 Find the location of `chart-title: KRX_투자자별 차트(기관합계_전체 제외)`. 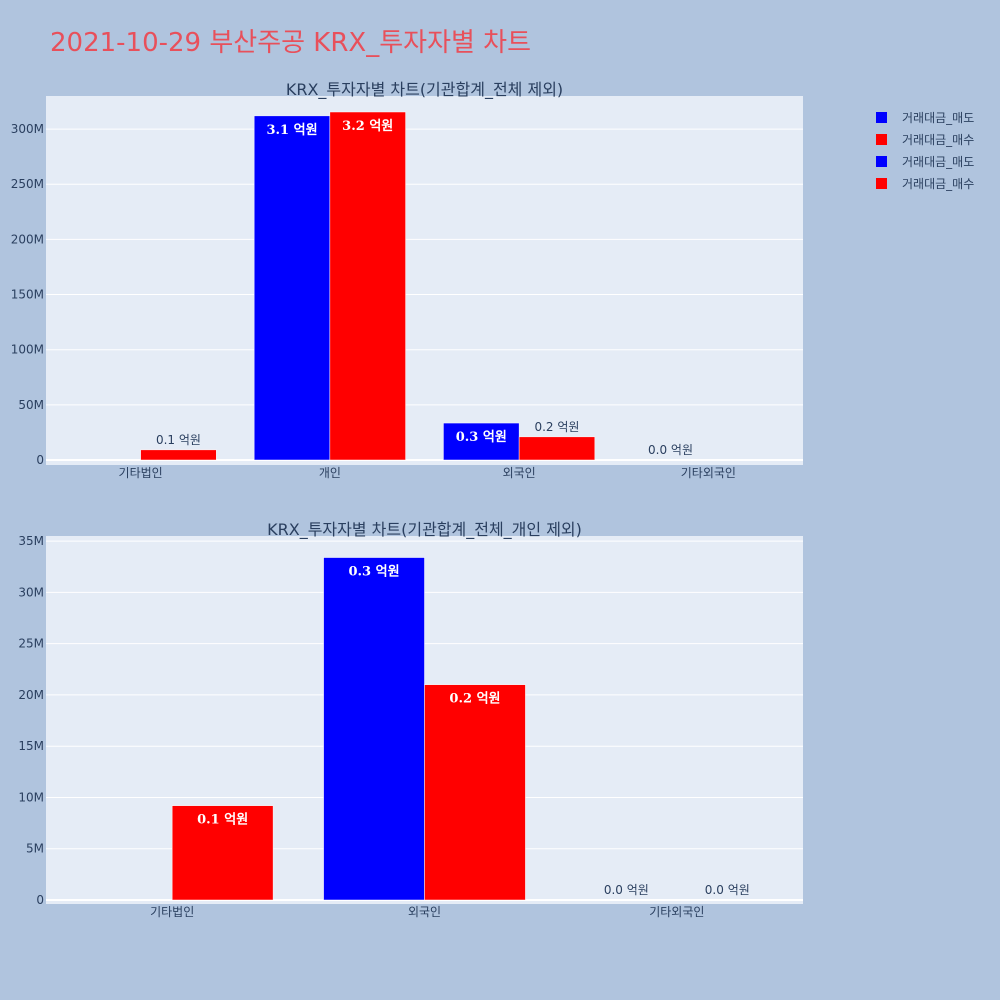

chart-title: KRX_투자자별 차트(기관합계_전체 제외) is located at coordinates (424, 90).